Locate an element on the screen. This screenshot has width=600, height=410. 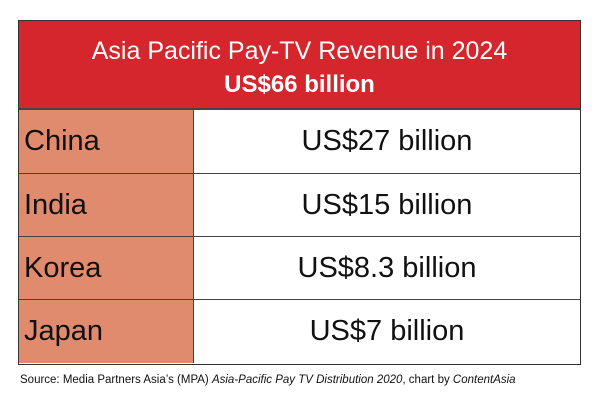
source-prefix: Source: Media Partners Asia’s (MPA) is located at coordinates (116, 380).